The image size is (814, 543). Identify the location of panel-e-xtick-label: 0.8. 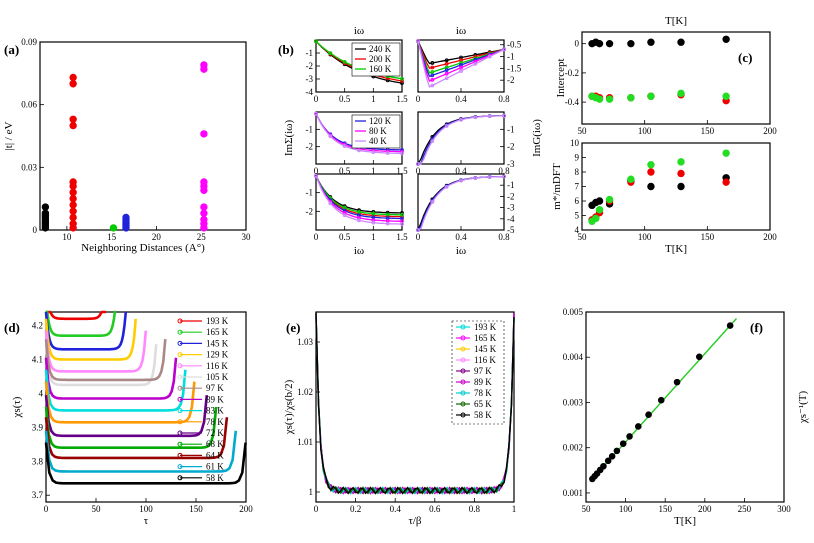
(475, 509).